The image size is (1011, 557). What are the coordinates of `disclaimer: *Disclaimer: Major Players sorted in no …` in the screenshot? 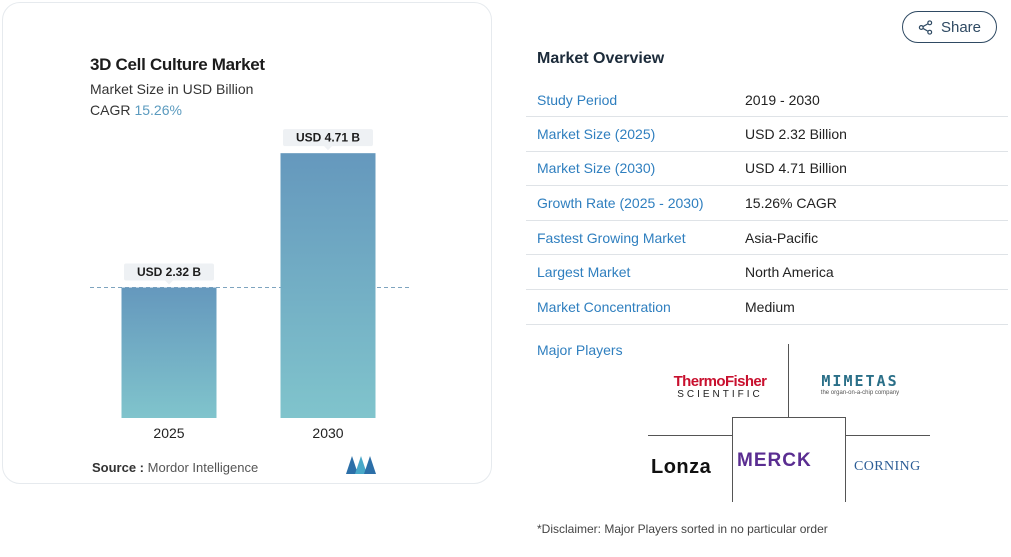 It's located at (682, 529).